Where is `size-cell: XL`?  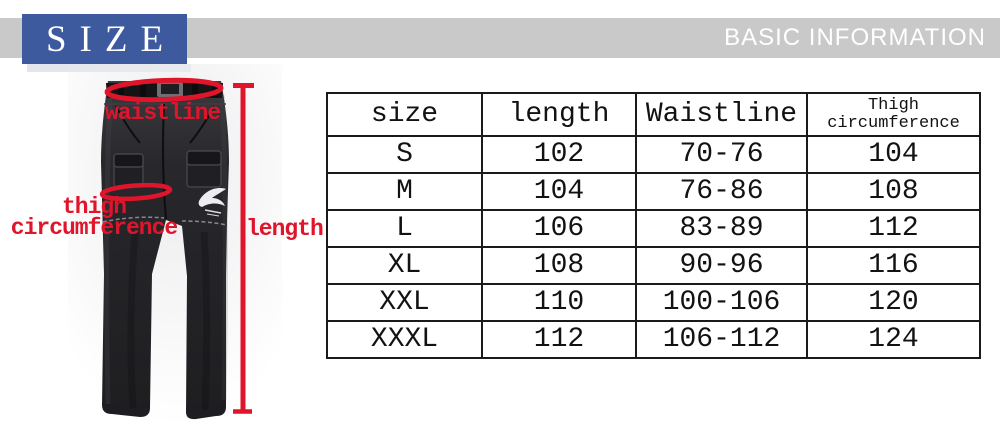 size-cell: XL is located at coordinates (404, 265).